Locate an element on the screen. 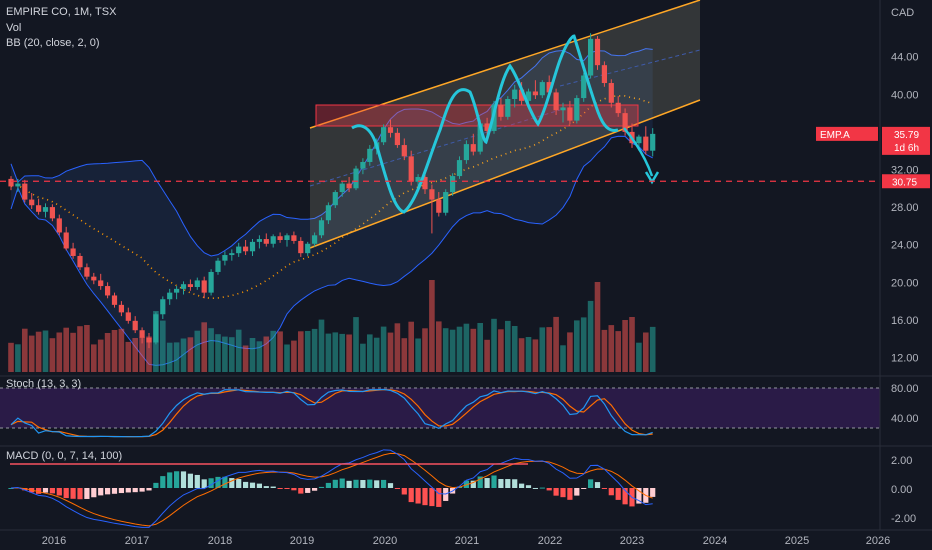  support-value: 30.75 is located at coordinates (904, 182).